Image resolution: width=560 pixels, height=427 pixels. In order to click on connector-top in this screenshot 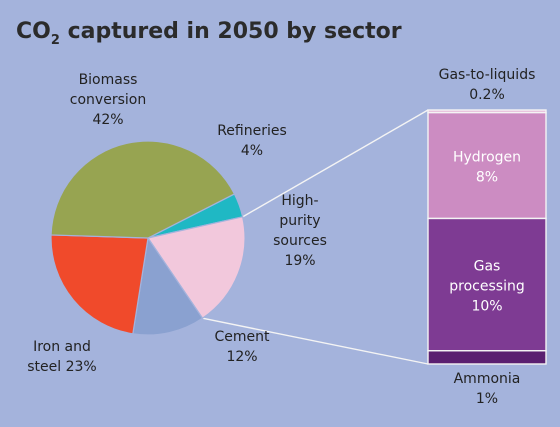, I will do `click(335, 163)`.